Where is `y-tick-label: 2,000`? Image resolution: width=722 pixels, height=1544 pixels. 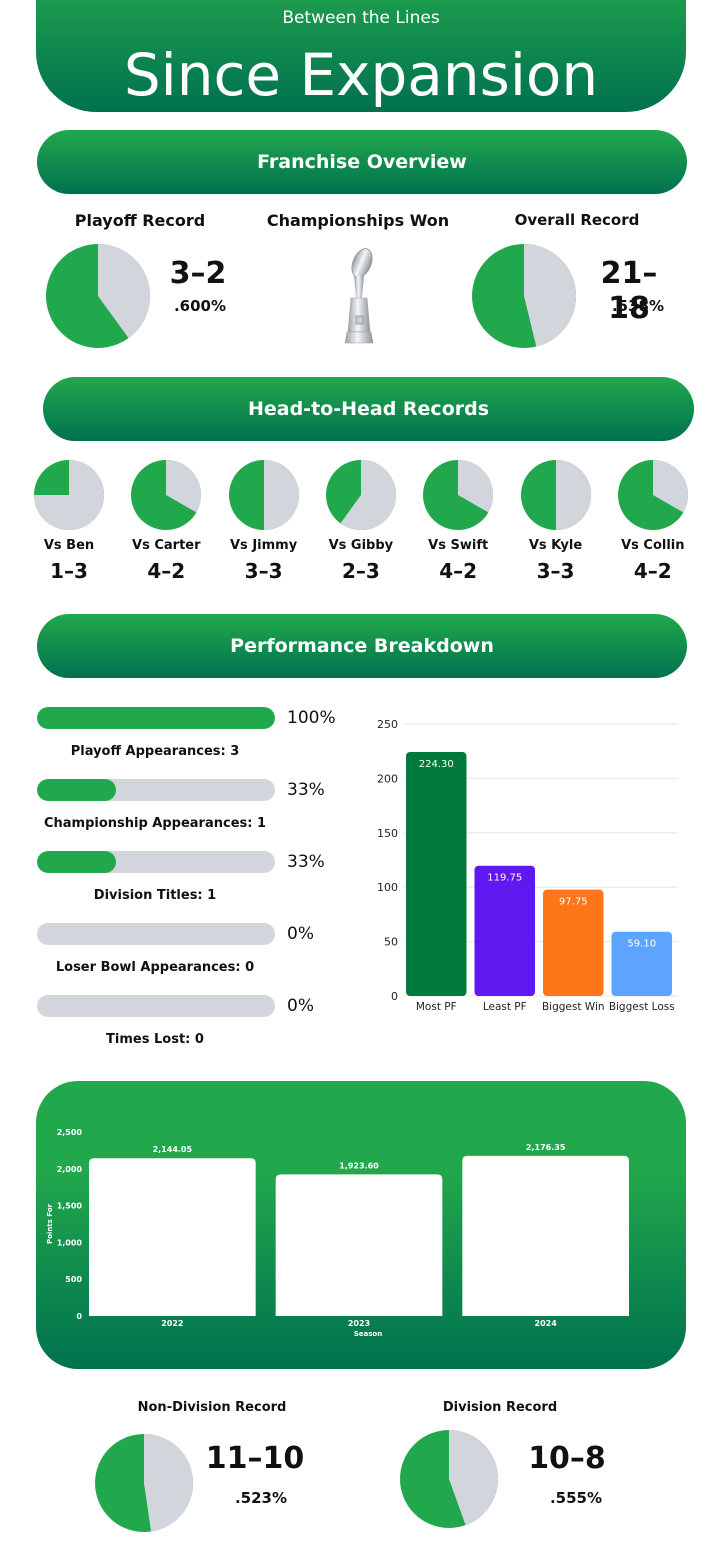
y-tick-label: 2,000 is located at coordinates (70, 1169).